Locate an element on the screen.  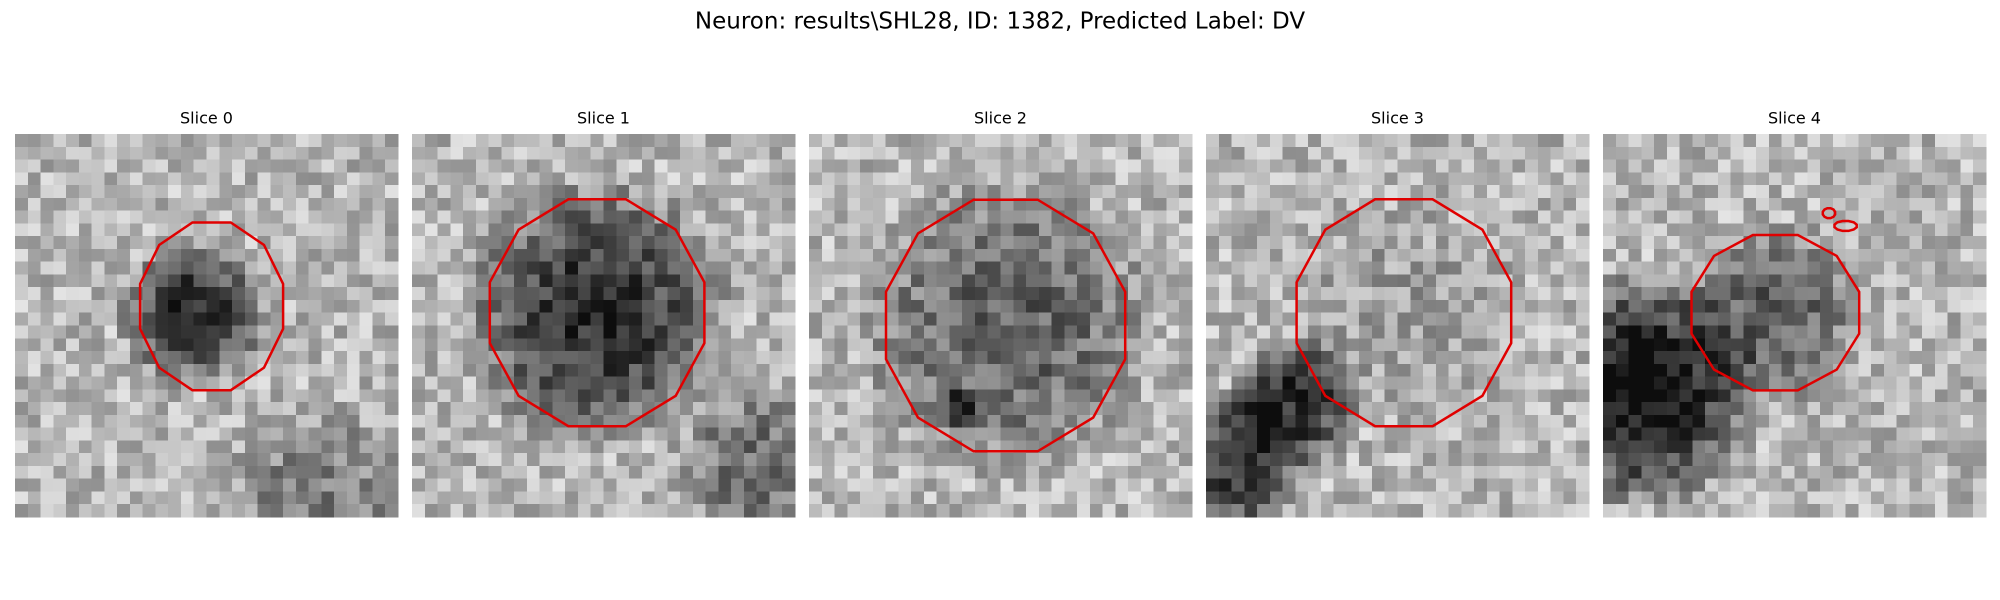
panel-title: Slice 4 is located at coordinates (1794, 118).